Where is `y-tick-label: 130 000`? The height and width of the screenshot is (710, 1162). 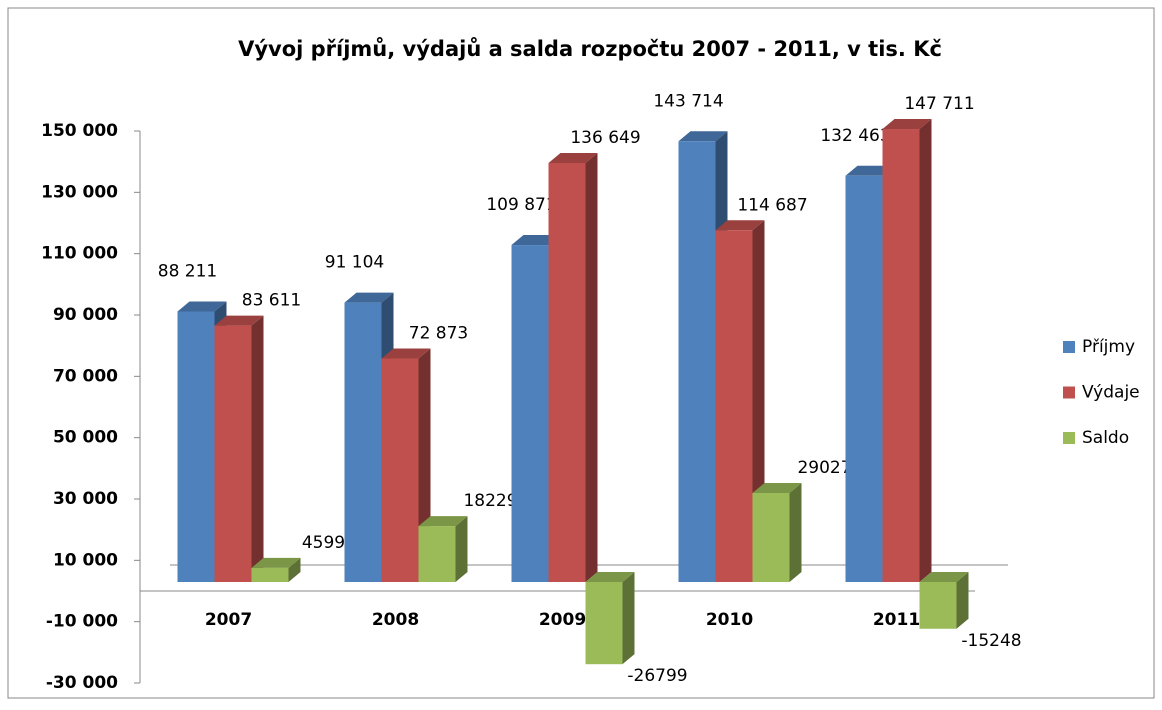
y-tick-label: 130 000 is located at coordinates (79, 192).